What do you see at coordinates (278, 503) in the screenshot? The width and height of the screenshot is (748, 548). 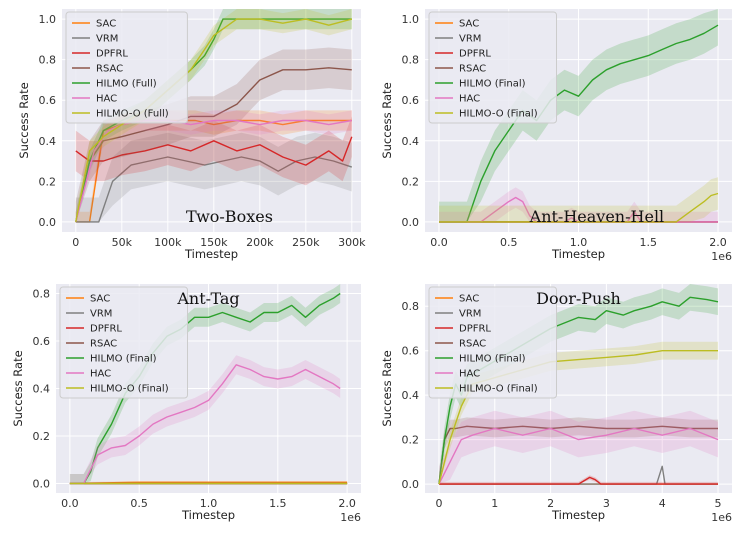 I see `x-tick-label: 1.5` at bounding box center [278, 503].